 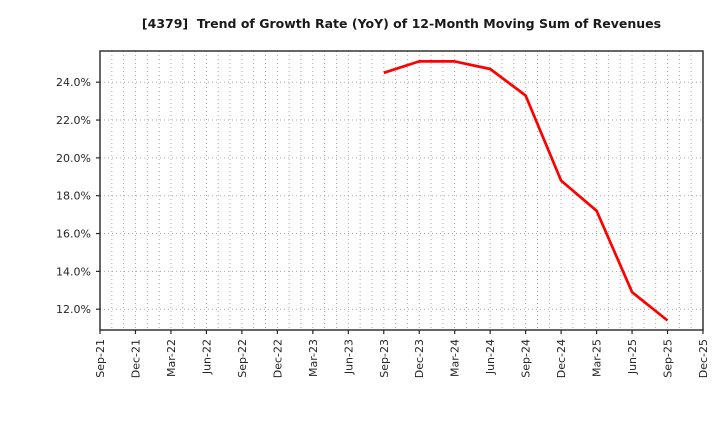 I want to click on x-tick-label: Mar-23, so click(x=313, y=358).